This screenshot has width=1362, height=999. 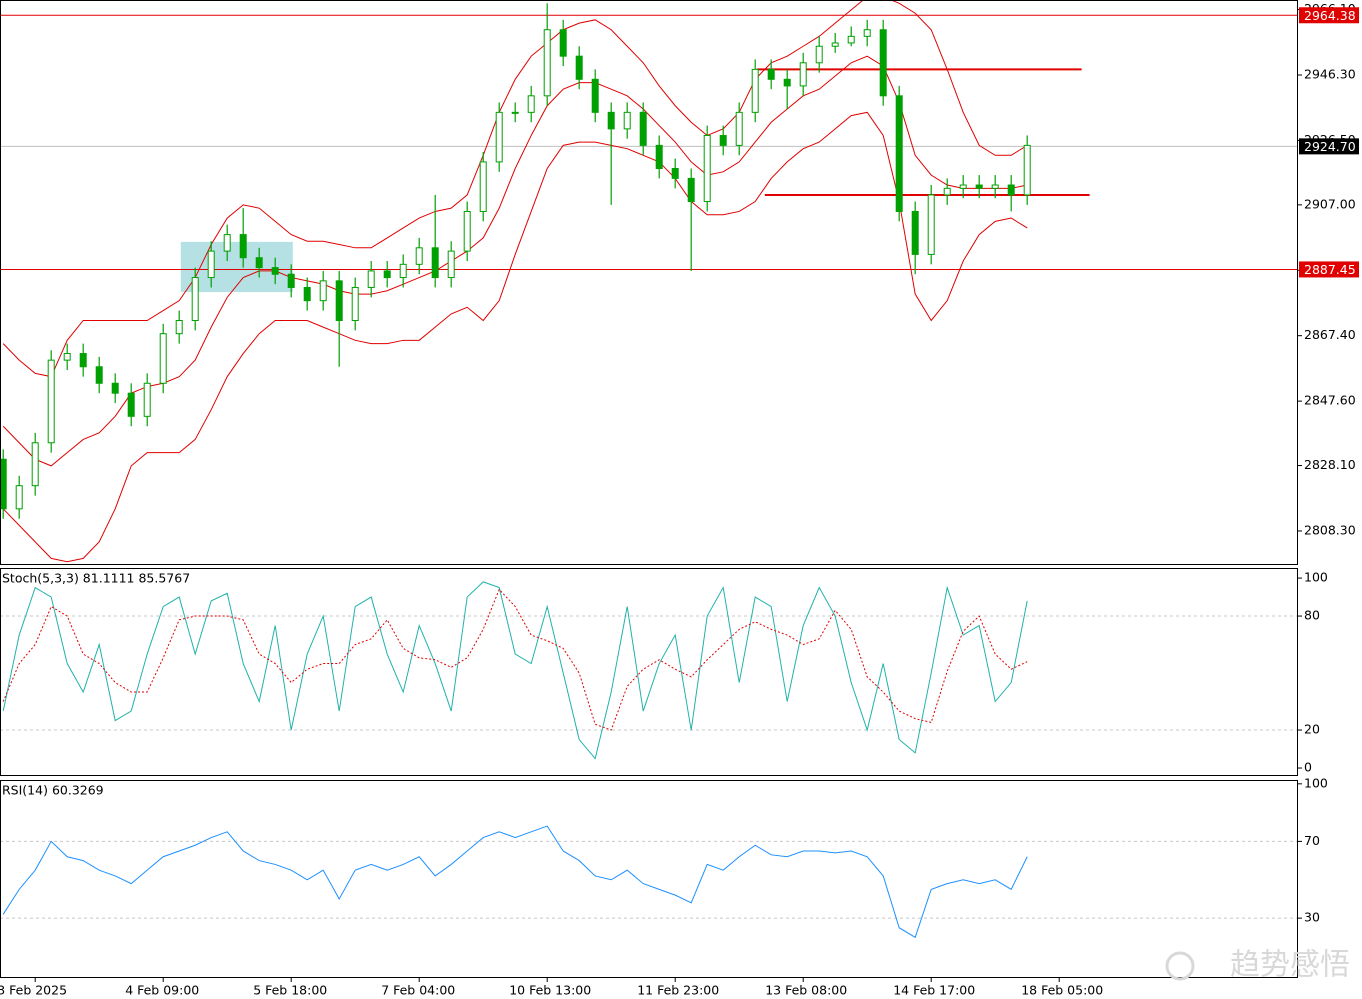 I want to click on y-tick-label: 20, so click(x=1312, y=729).